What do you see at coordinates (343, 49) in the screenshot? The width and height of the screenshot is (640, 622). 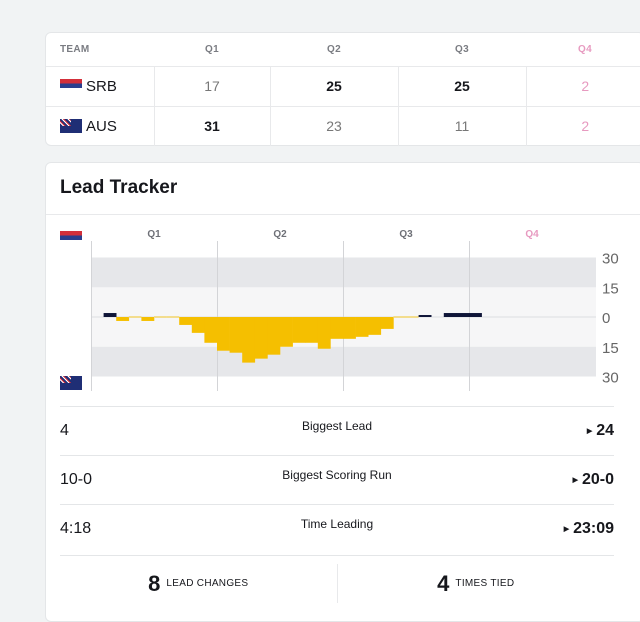 I see `header-row: TEAM Q1 Q2 Q3 Q4` at bounding box center [343, 49].